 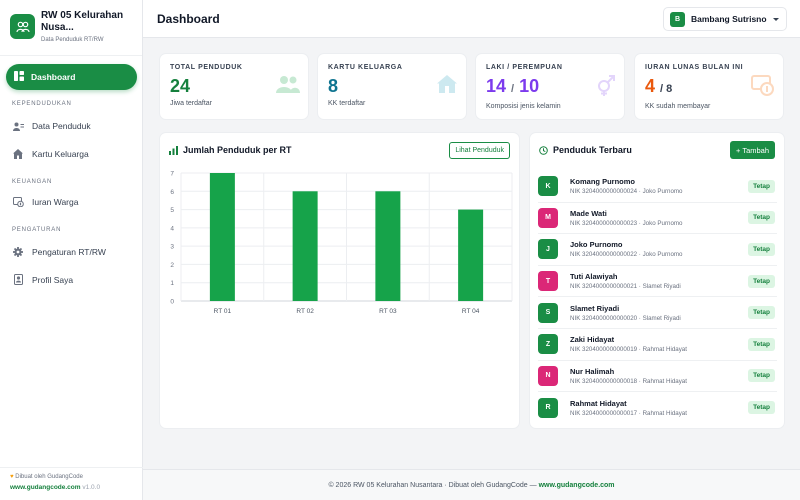 I want to click on stat-label: LAKI / PEREMPUAN, so click(x=524, y=67).